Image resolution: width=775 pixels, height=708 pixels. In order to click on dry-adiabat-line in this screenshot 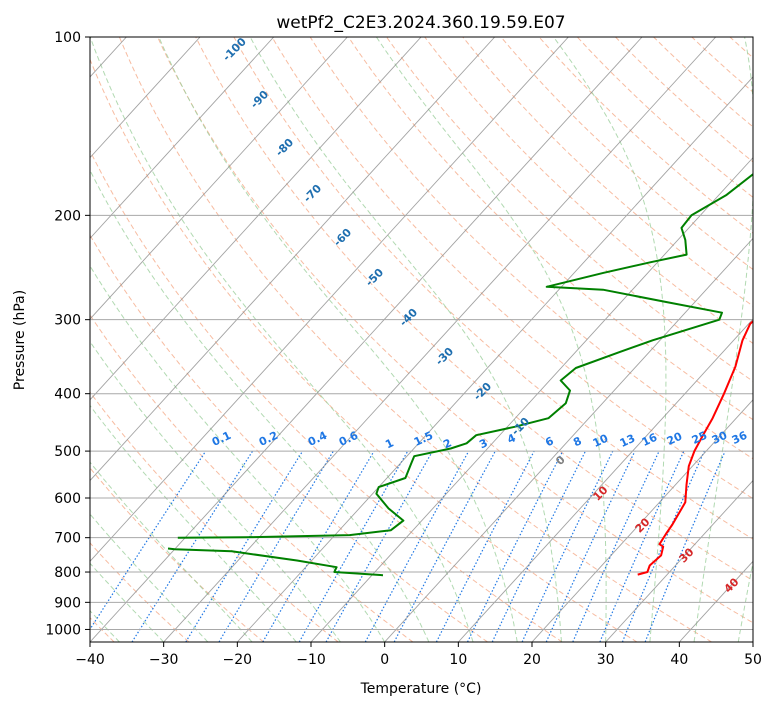, I will do `click(214, 516)`.